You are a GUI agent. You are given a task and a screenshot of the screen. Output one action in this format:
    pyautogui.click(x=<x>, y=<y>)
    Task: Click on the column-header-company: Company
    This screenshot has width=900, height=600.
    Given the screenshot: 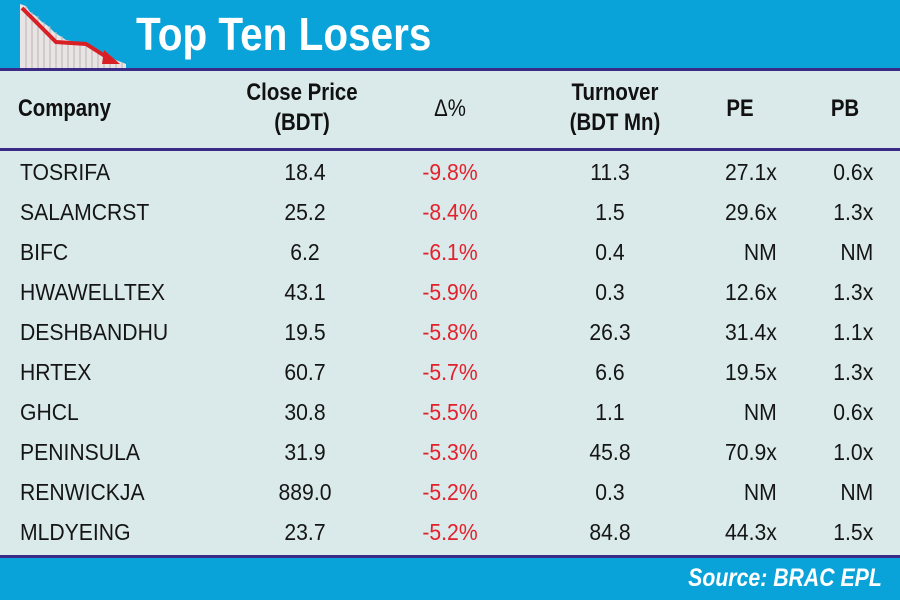 What is the action you would take?
    pyautogui.click(x=64, y=108)
    